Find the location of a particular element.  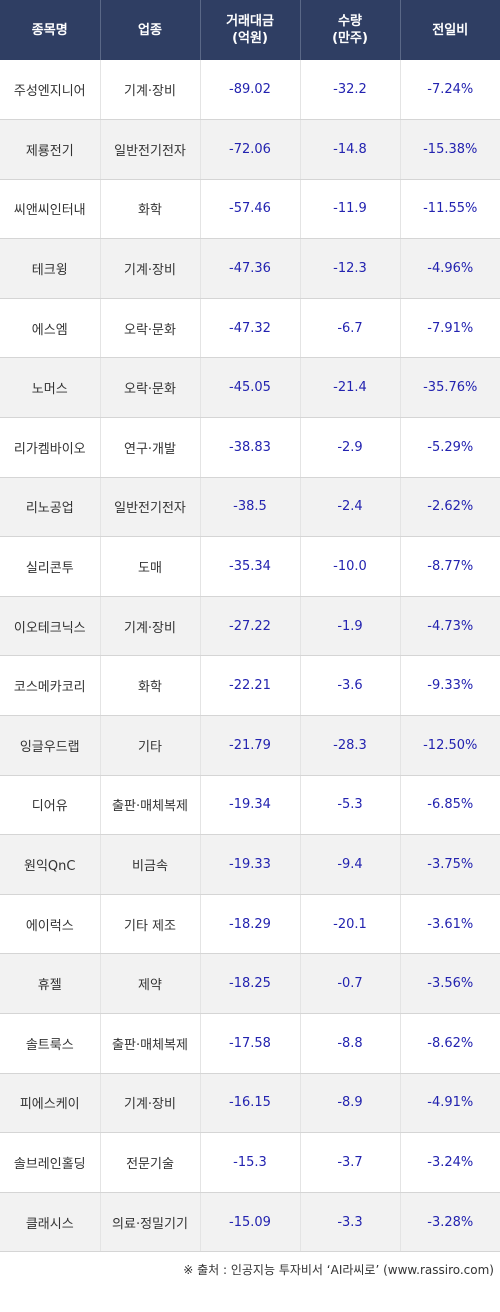

table-row: 씨앤씨인터내 화학 -57.46 -11.9 -11.55% is located at coordinates (250, 209).